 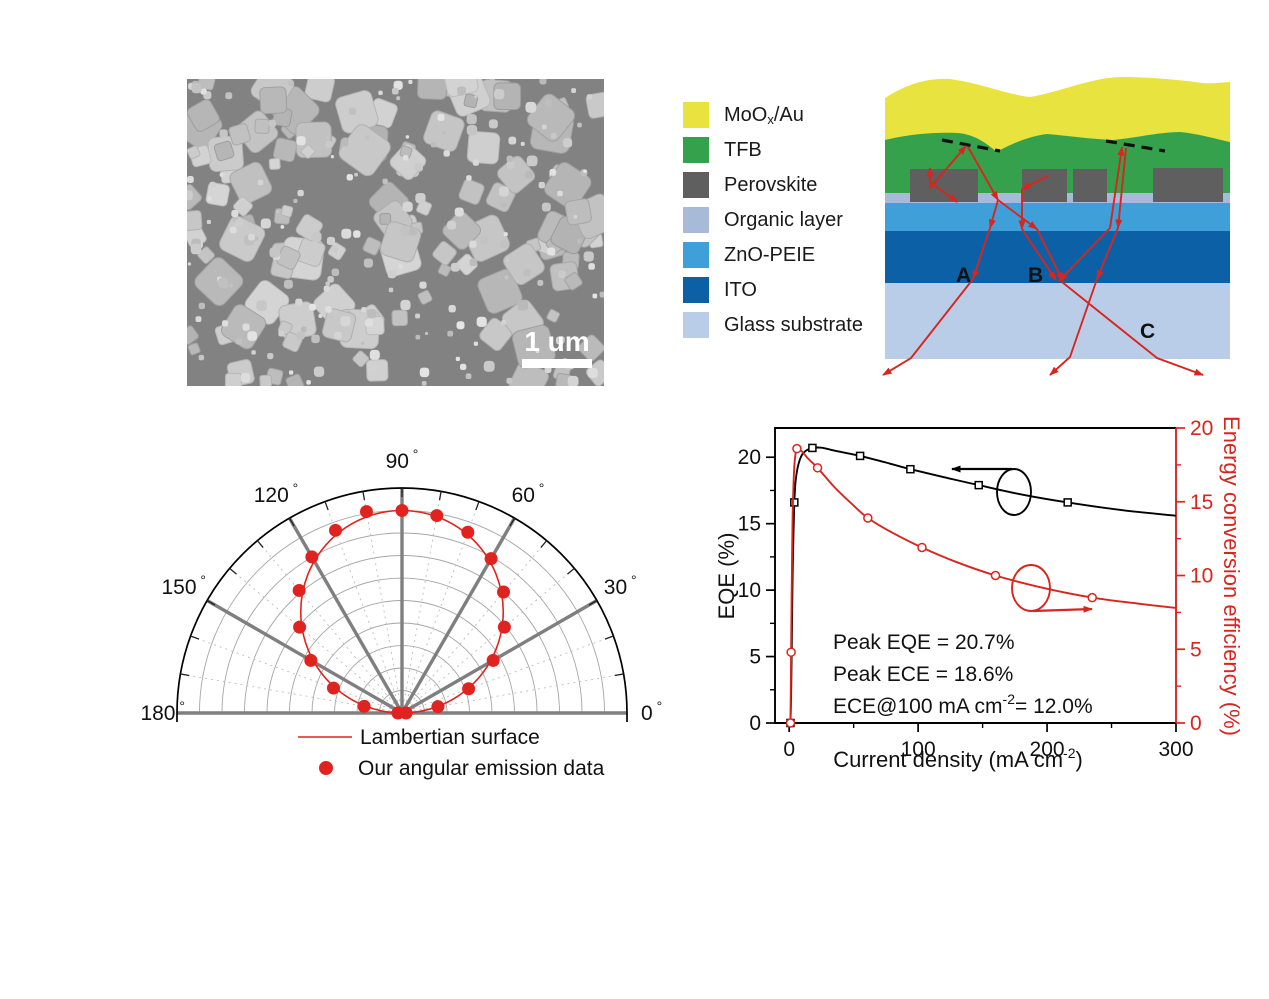 I want to click on device-structure-diagram: A B C, so click(x=1056, y=226).